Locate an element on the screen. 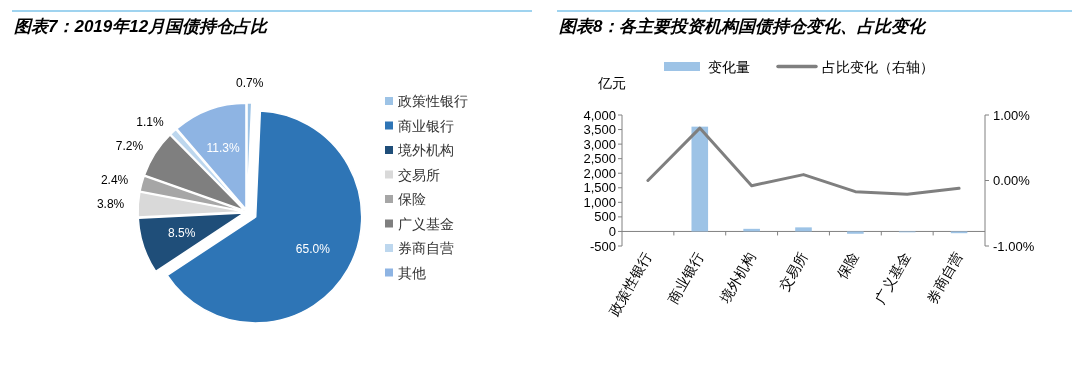  chart-title: 图表8：各主要投资机构国债持仓变化、占比变化 is located at coordinates (743, 26).